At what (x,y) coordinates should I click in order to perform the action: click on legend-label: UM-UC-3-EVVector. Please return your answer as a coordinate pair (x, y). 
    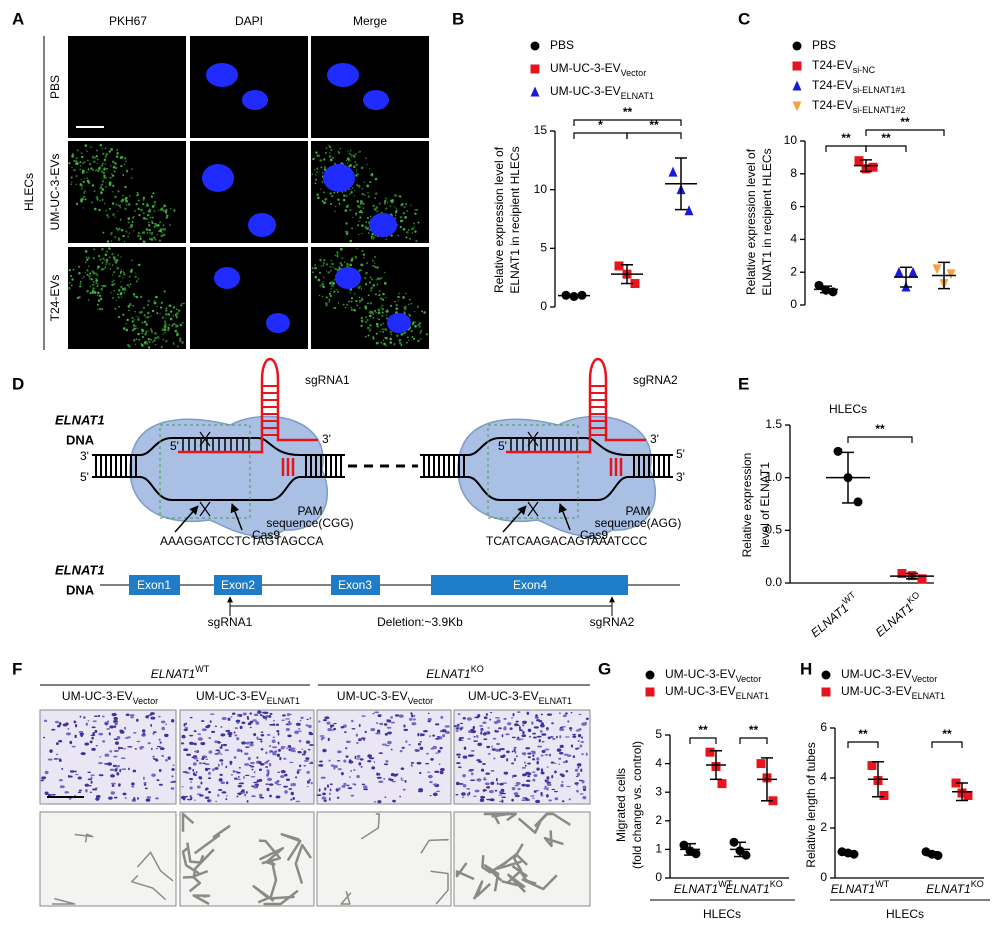
    Looking at the image, I should click on (889, 675).